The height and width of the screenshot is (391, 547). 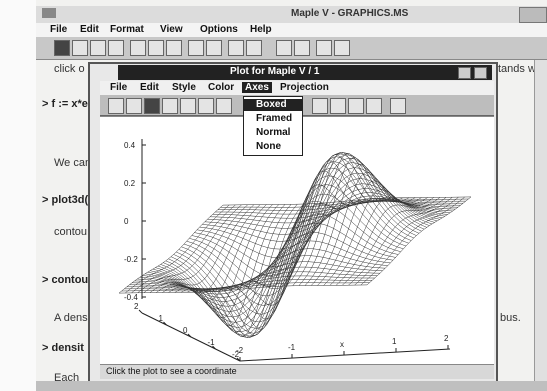 I want to click on x-axis, so click(x=345, y=355).